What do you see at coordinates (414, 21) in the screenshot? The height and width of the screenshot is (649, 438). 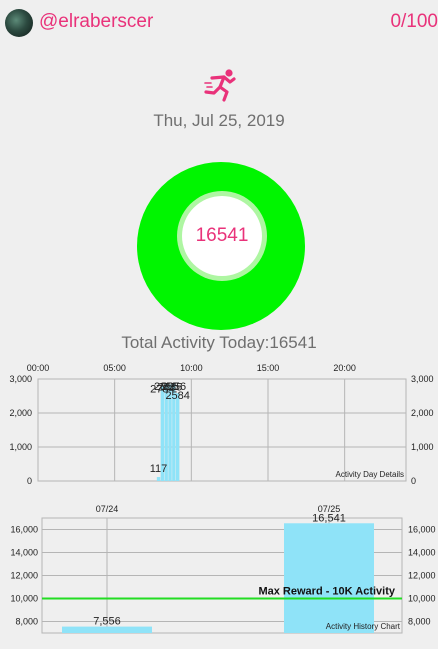 I see `reward-points-counter: 0/100` at bounding box center [414, 21].